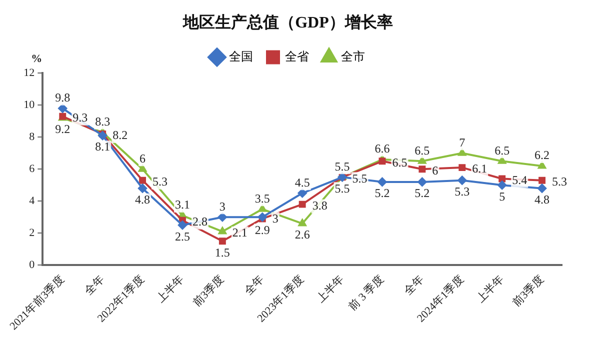 Image resolution: width=590 pixels, height=344 pixels. I want to click on data-label: 9.3, so click(80, 117).